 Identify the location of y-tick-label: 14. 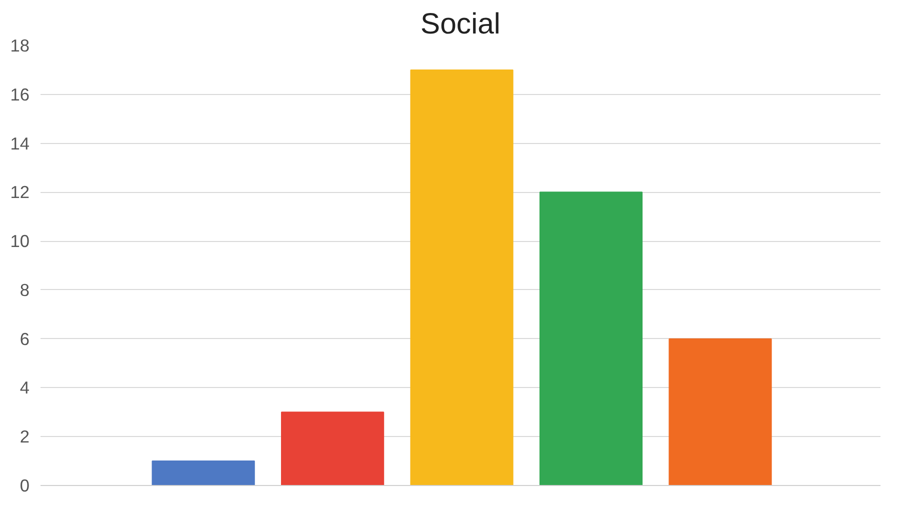
(20, 143).